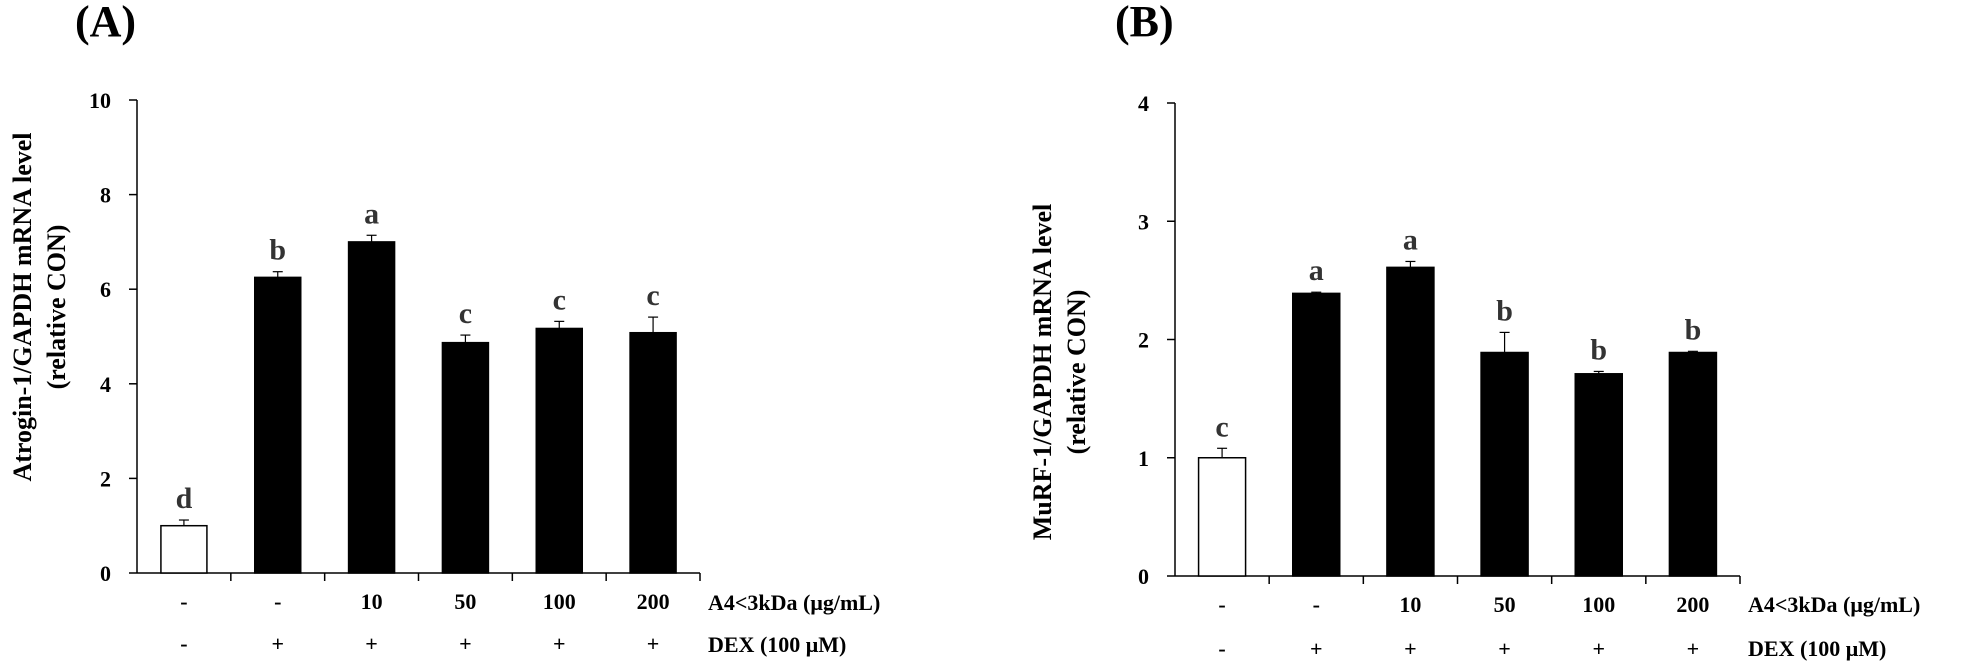 Image resolution: width=1987 pixels, height=667 pixels. What do you see at coordinates (105, 384) in the screenshot?
I see `panel-a-y-tick-label: 4` at bounding box center [105, 384].